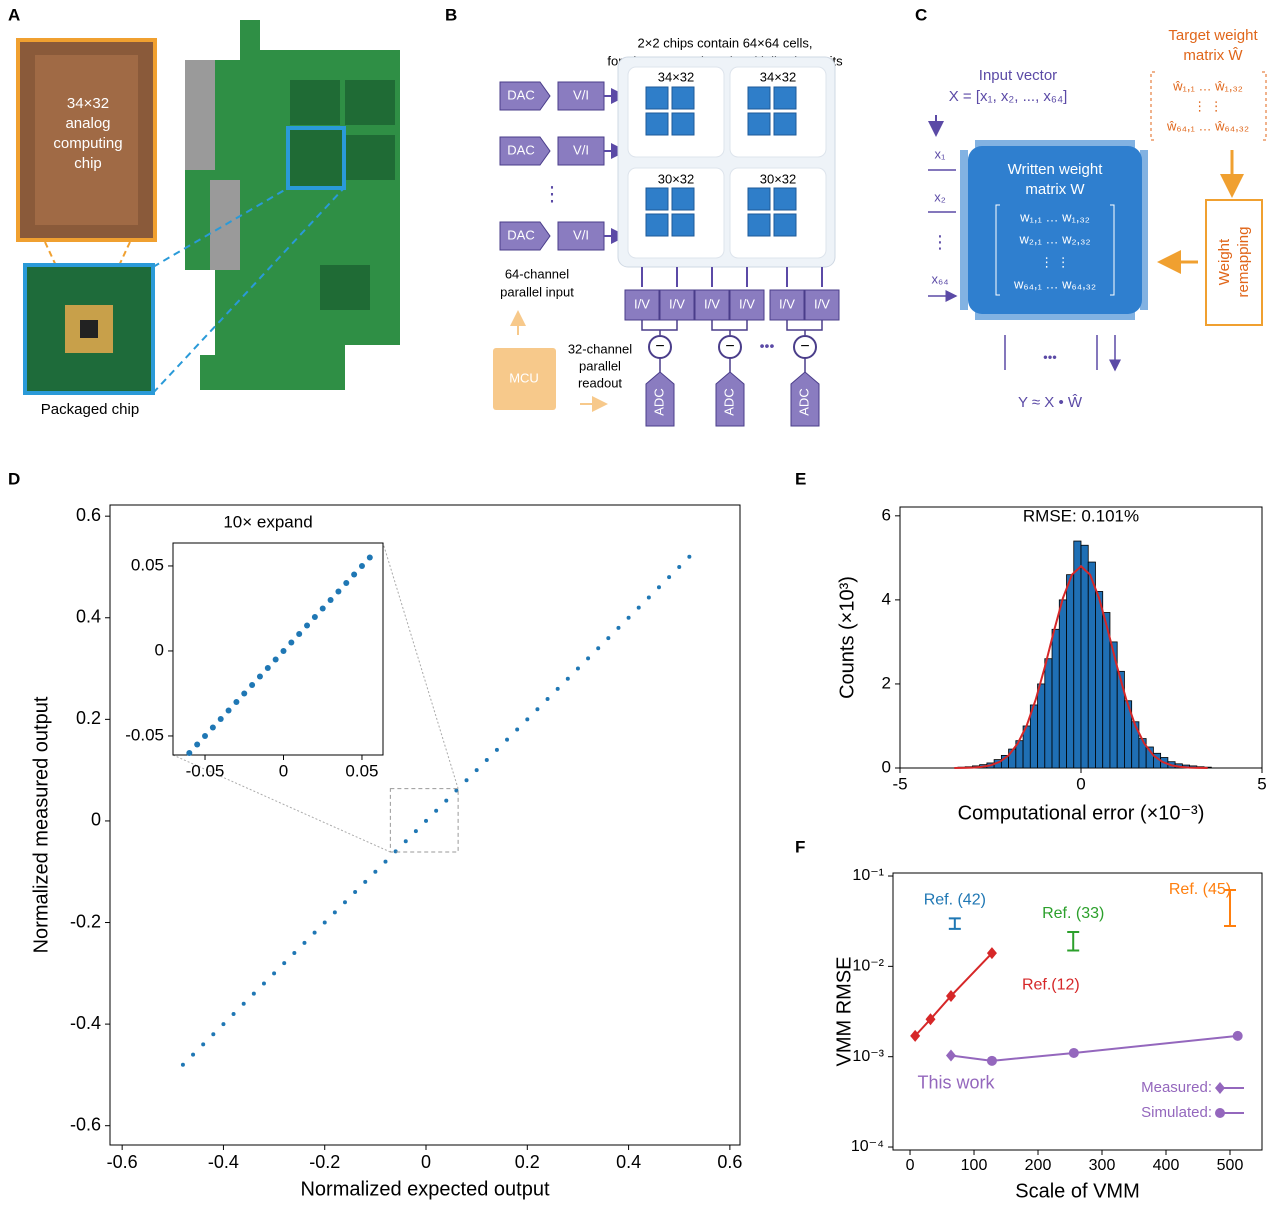  I want to click on x-tick-label: 400, so click(1166, 1165).